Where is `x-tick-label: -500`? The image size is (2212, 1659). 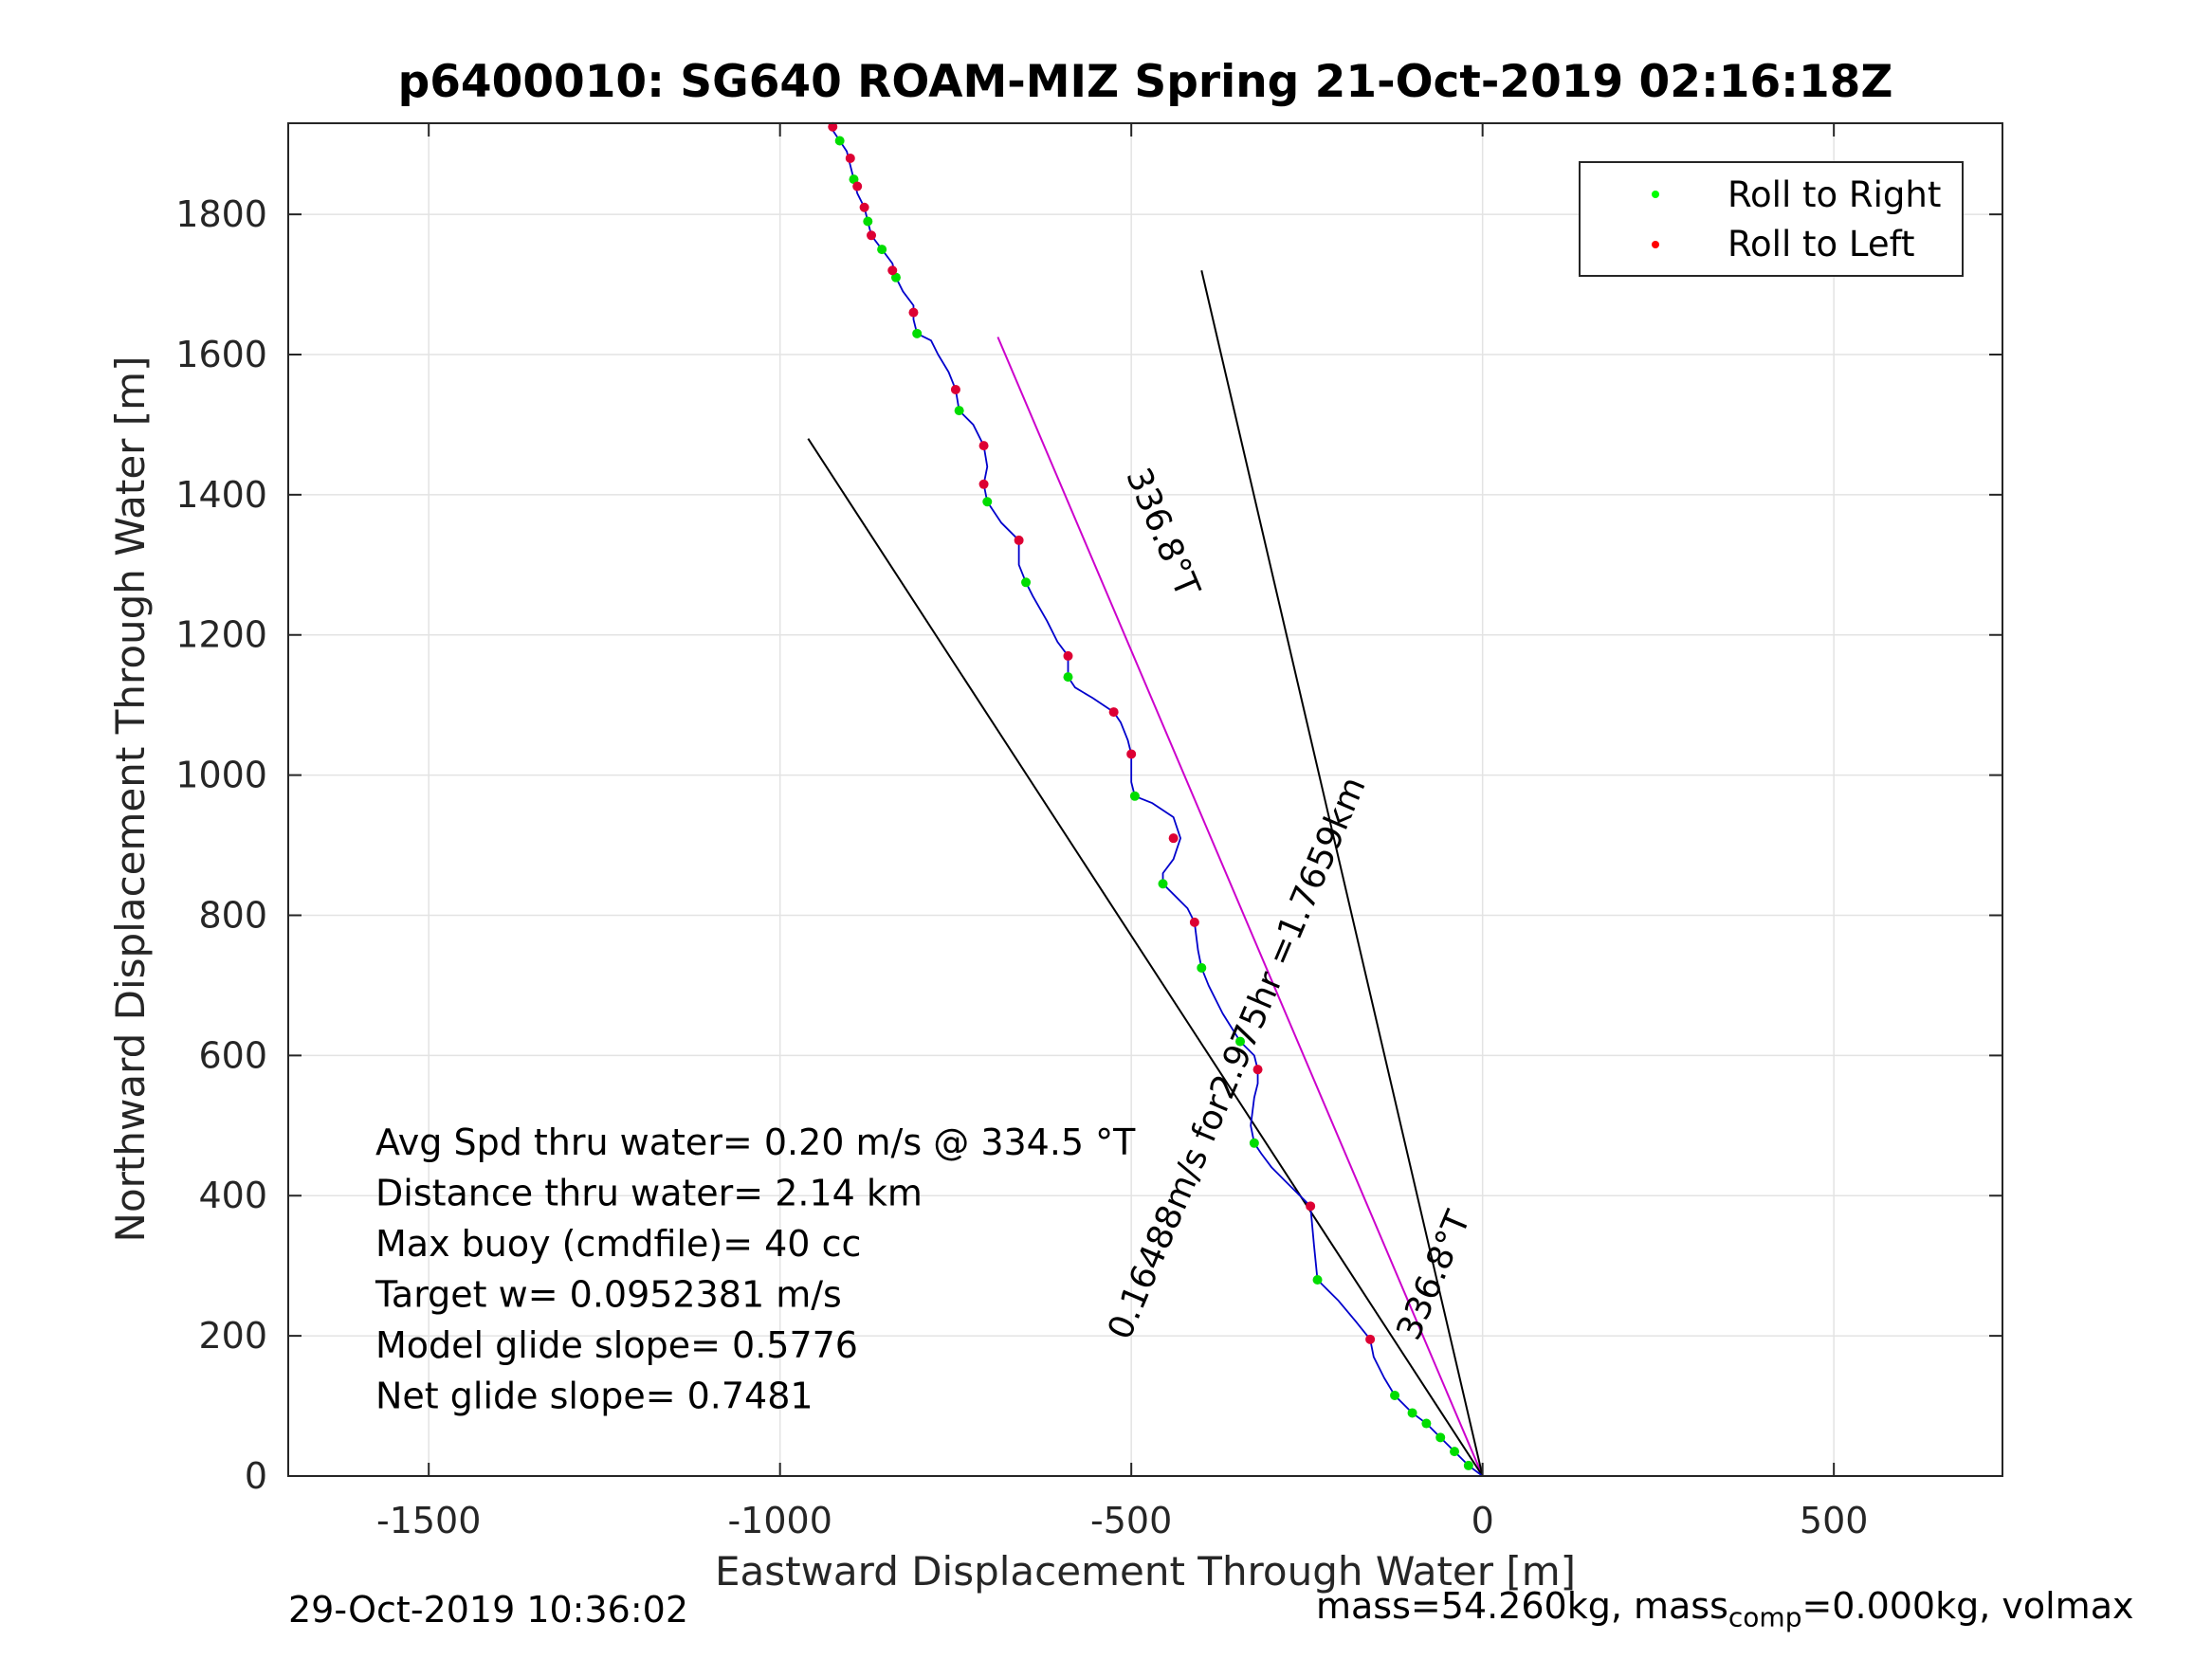
x-tick-label: -500 is located at coordinates (1131, 1520).